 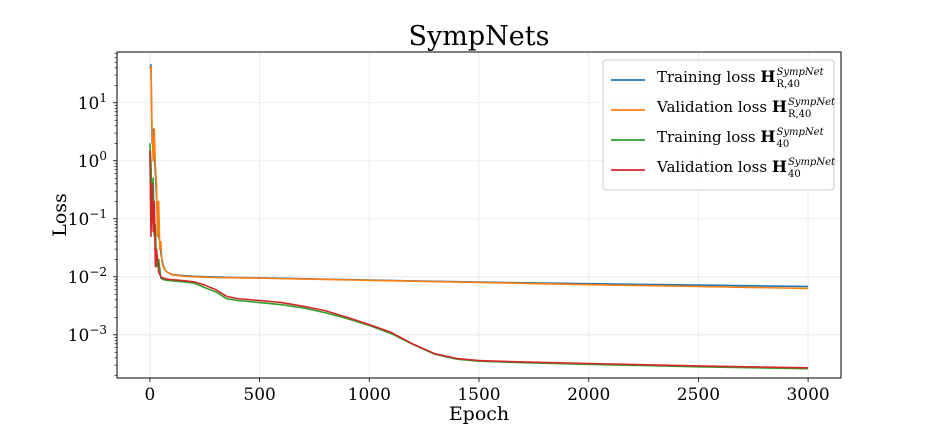 I want to click on legend-superscript-2: SympNet, so click(x=812, y=102).